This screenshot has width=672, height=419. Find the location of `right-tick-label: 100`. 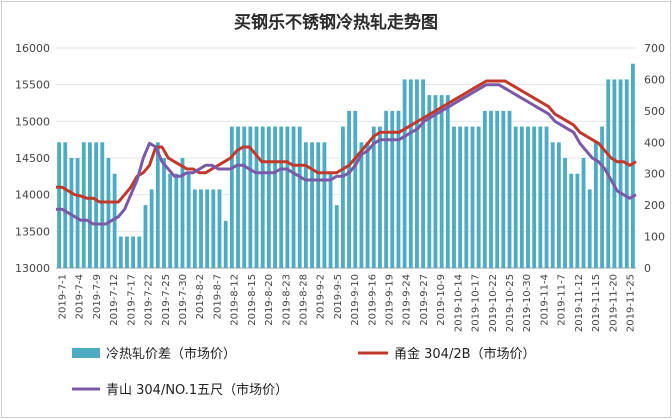

right-tick-label: 100 is located at coordinates (654, 237).